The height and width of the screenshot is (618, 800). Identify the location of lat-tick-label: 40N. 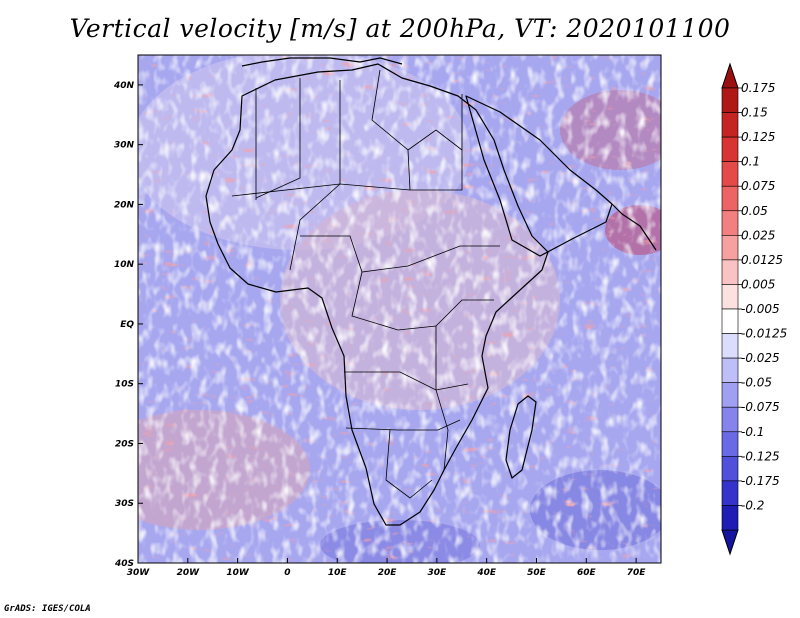
(124, 86).